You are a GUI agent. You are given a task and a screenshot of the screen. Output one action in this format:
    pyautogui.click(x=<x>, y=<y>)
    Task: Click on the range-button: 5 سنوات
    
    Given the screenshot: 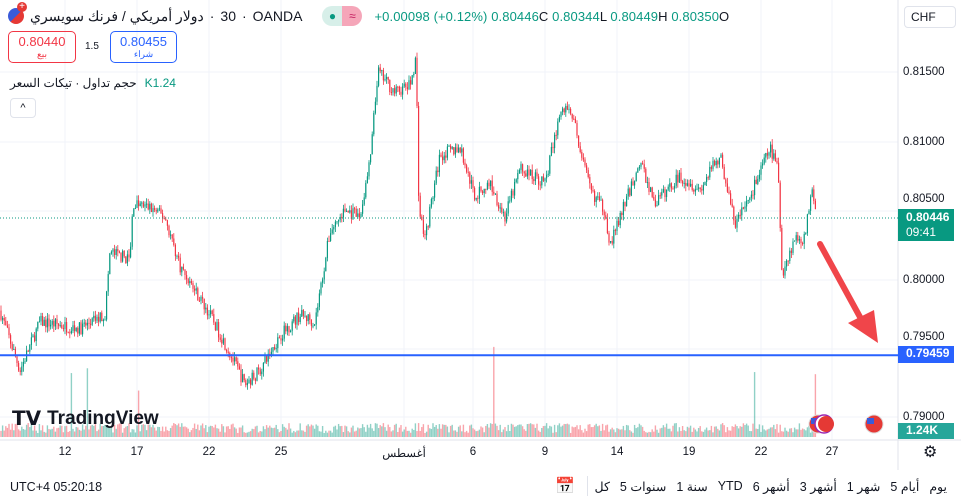 What is the action you would take?
    pyautogui.click(x=643, y=487)
    